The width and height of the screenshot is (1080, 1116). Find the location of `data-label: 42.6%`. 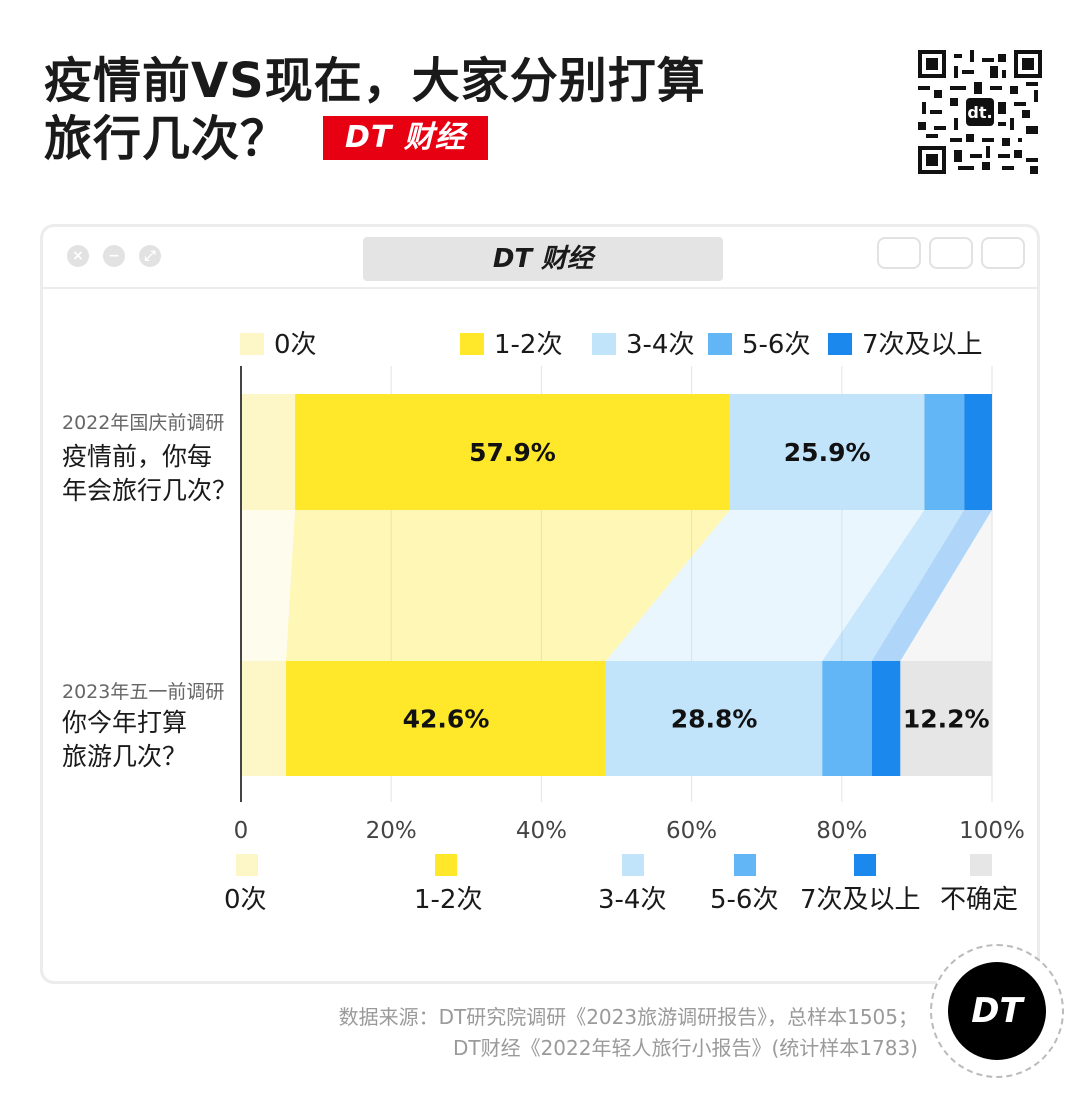

data-label: 42.6% is located at coordinates (446, 719).